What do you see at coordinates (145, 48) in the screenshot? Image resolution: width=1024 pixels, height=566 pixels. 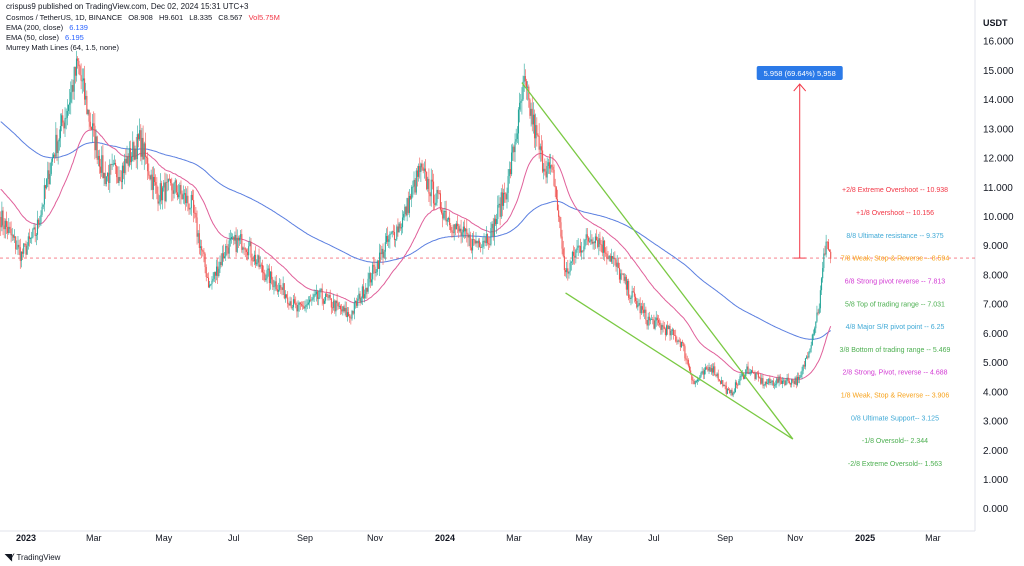 I see `murrey-row: Murrey Math Lines (64, 1.5, none)` at bounding box center [145, 48].